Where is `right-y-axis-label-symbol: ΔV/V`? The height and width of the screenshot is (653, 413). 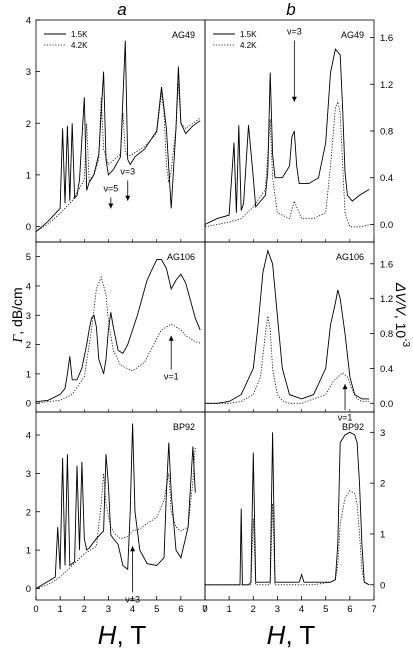
right-y-axis-label-symbol: ΔV/V is located at coordinates (401, 299).